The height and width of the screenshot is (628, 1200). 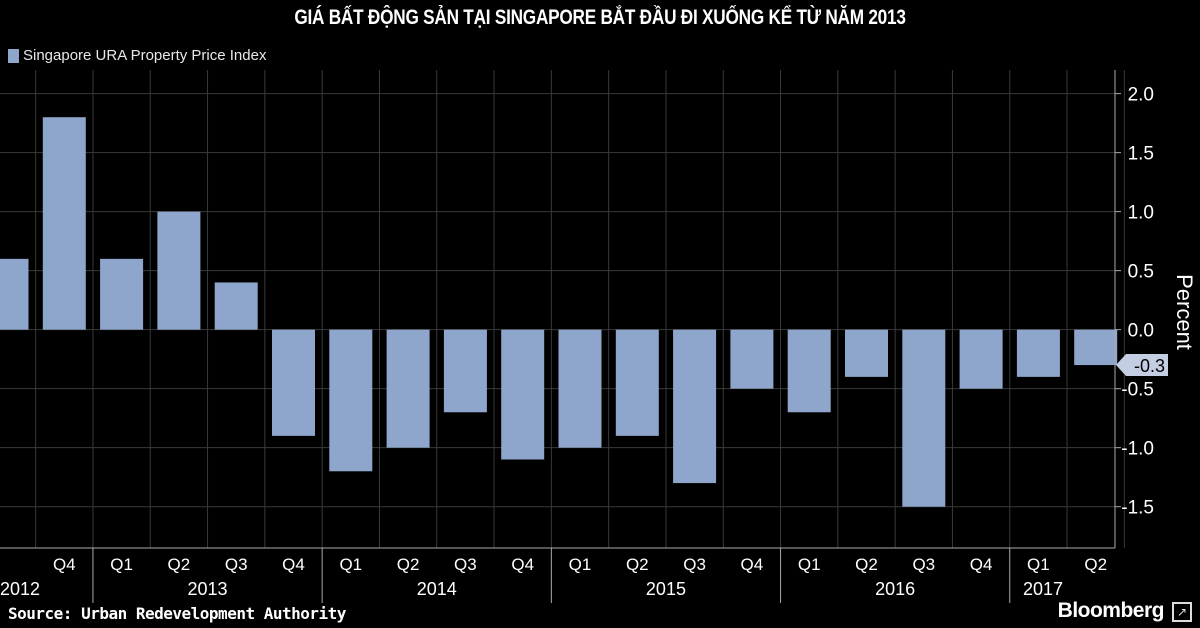 What do you see at coordinates (1043, 589) in the screenshot?
I see `x-year-label: 2017` at bounding box center [1043, 589].